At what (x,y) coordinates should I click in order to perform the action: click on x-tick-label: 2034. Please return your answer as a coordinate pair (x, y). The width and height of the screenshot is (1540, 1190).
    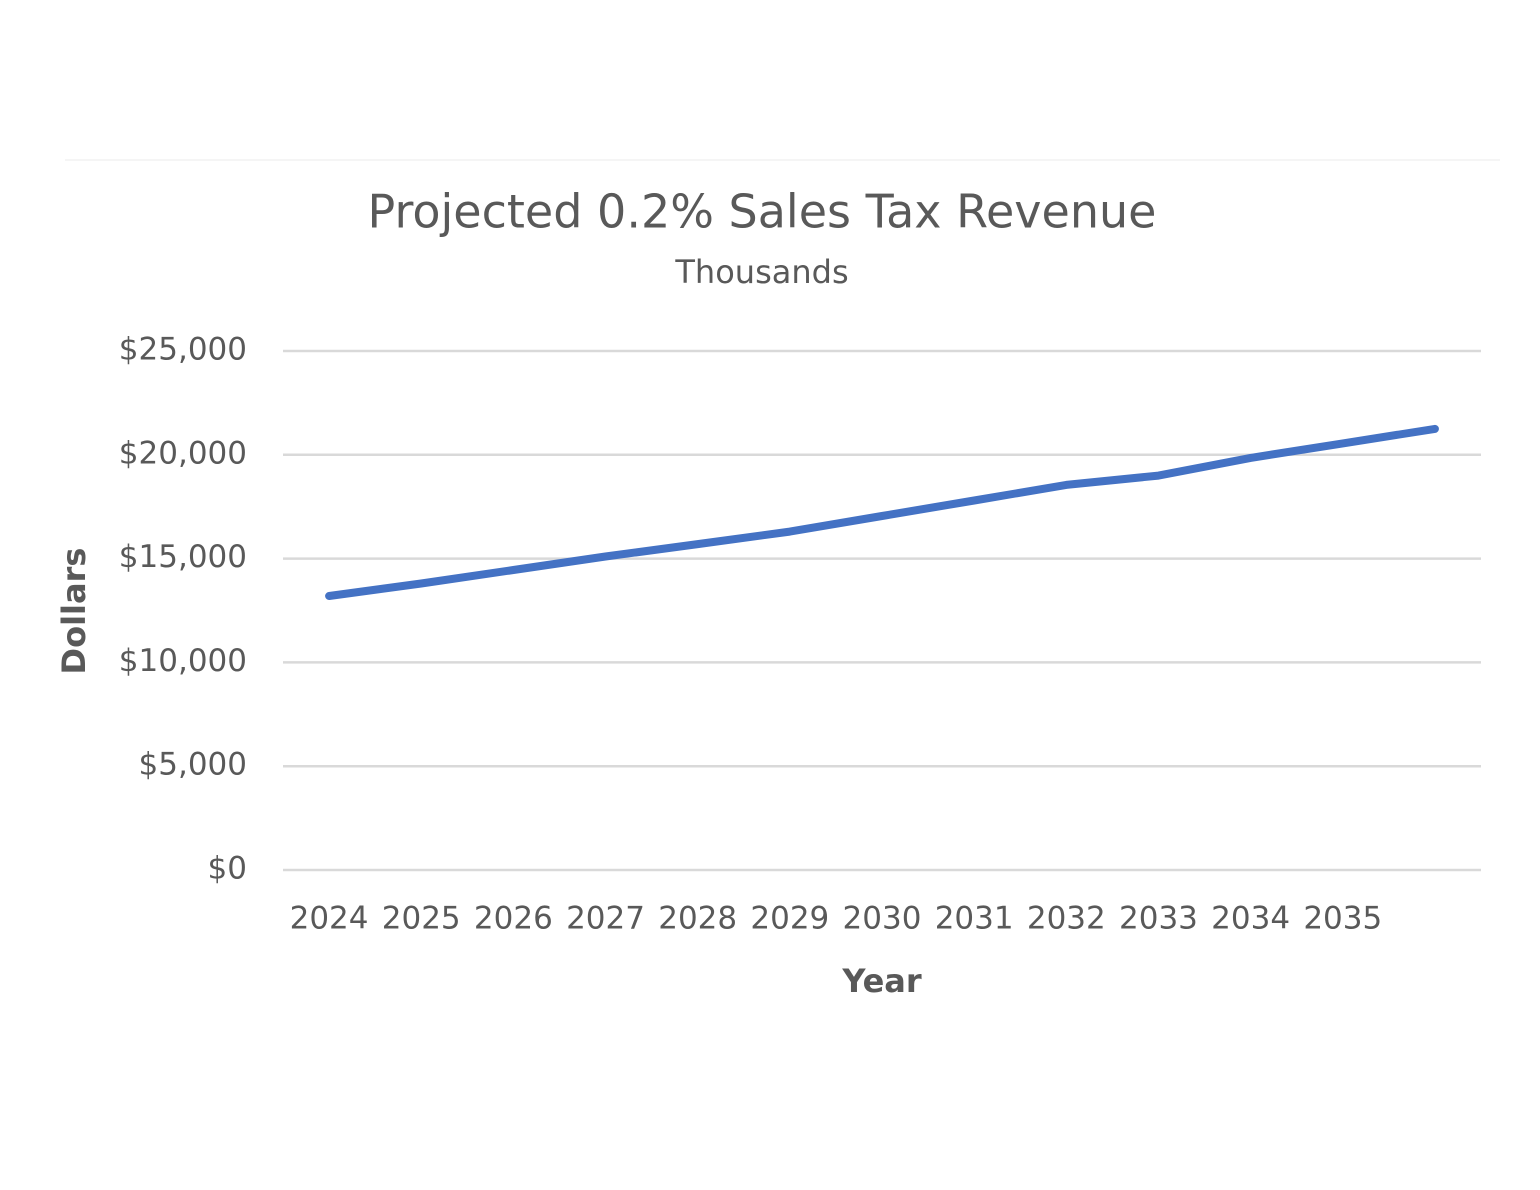
    Looking at the image, I should click on (1250, 919).